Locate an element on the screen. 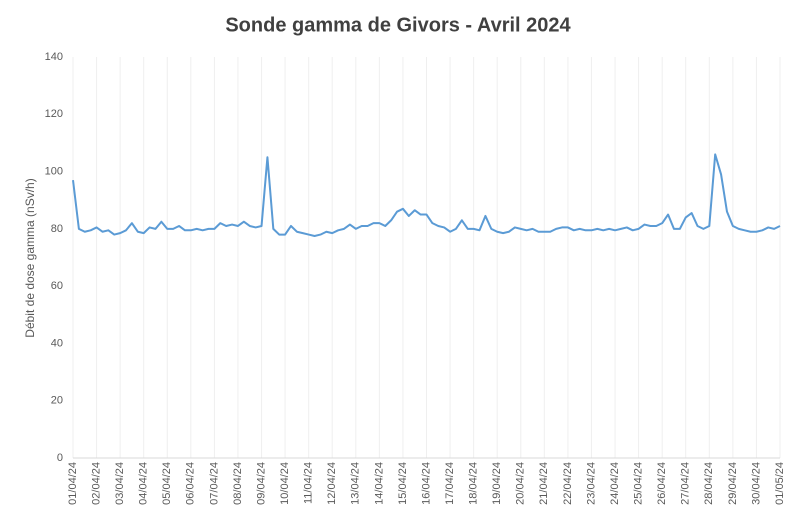 The width and height of the screenshot is (797, 516). x-tick-label: 11/04/24 is located at coordinates (309, 483).